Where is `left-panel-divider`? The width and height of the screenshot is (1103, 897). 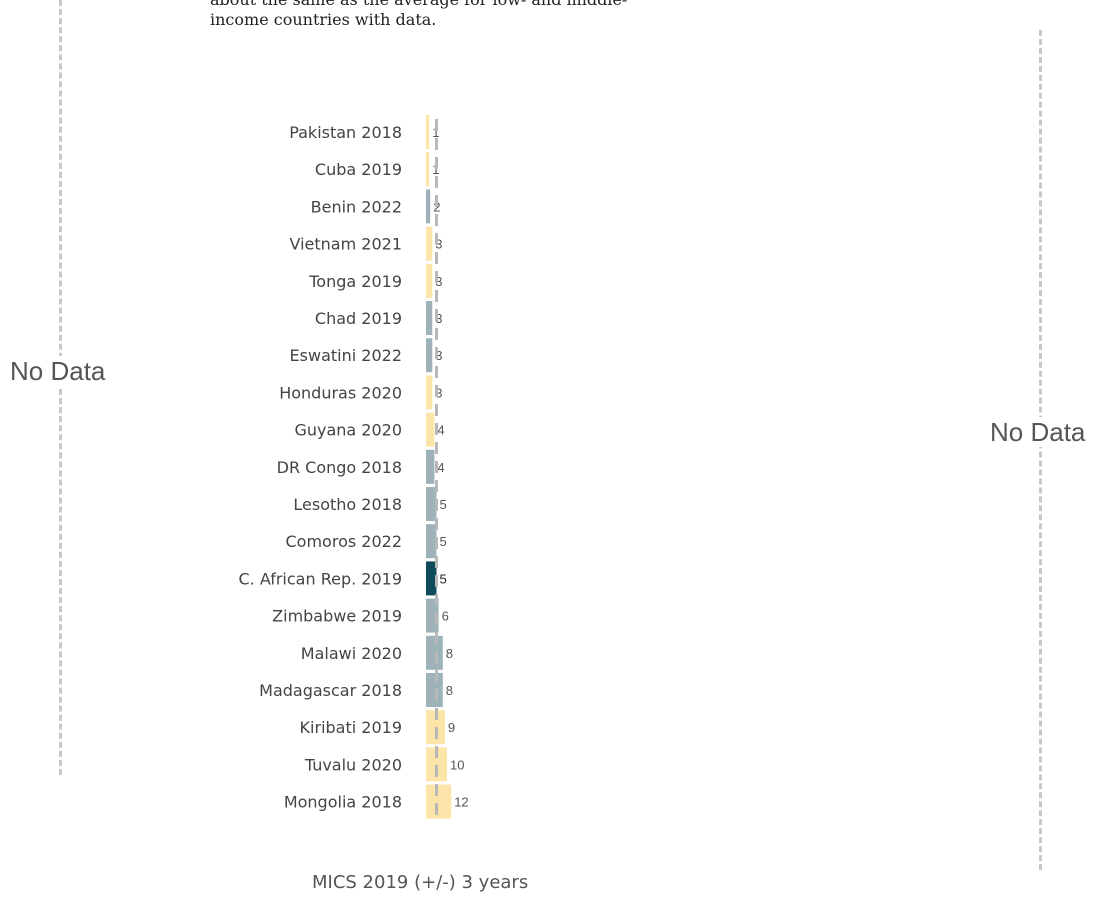
left-panel-divider is located at coordinates (60, 387).